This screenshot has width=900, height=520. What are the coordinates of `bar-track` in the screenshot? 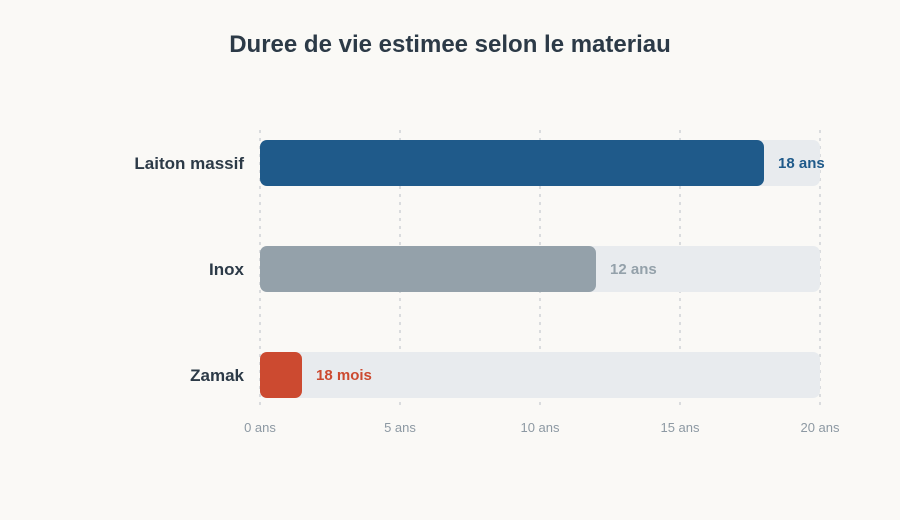 It's located at (540, 375).